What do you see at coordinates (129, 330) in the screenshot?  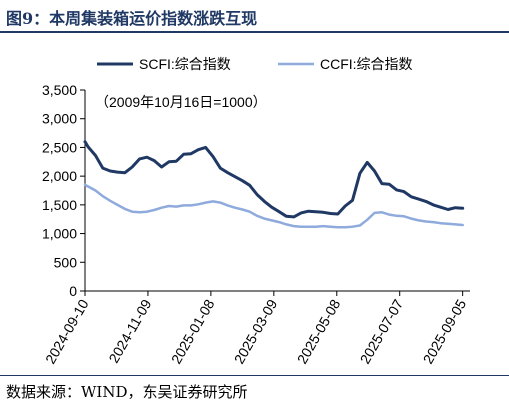 I see `x-tick-label: 2024-11-09` at bounding box center [129, 330].